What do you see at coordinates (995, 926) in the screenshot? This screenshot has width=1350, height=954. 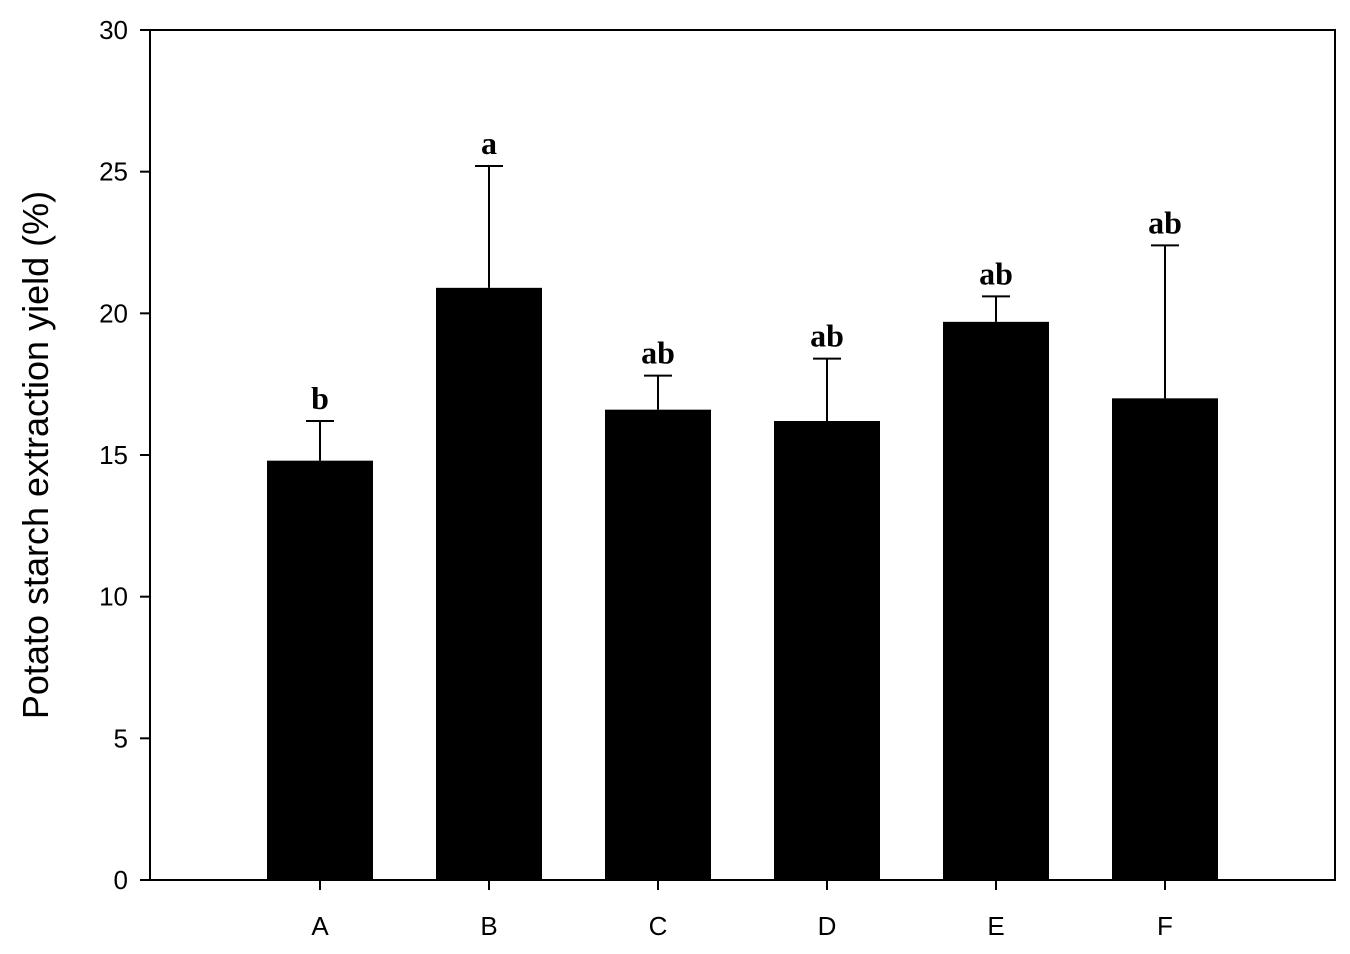 I see `x-tick-label: E` at bounding box center [995, 926].